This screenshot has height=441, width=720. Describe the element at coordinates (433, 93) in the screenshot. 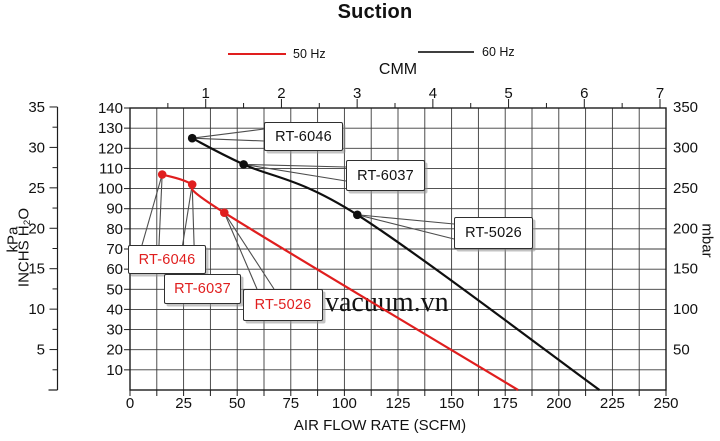

I see `cmm-tick-label: 4` at that location.